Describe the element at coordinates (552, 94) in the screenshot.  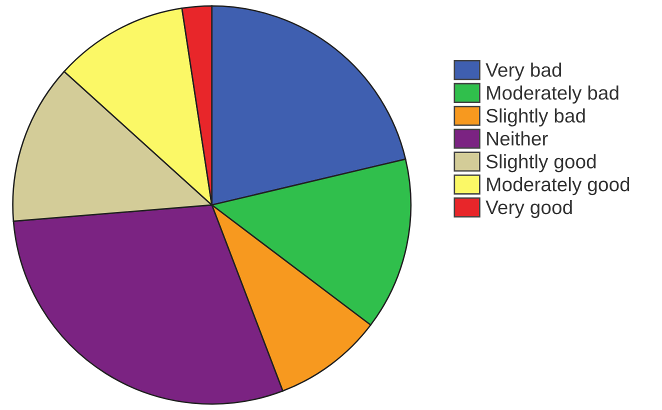
I see `legend-label: Moderately bad` at that location.